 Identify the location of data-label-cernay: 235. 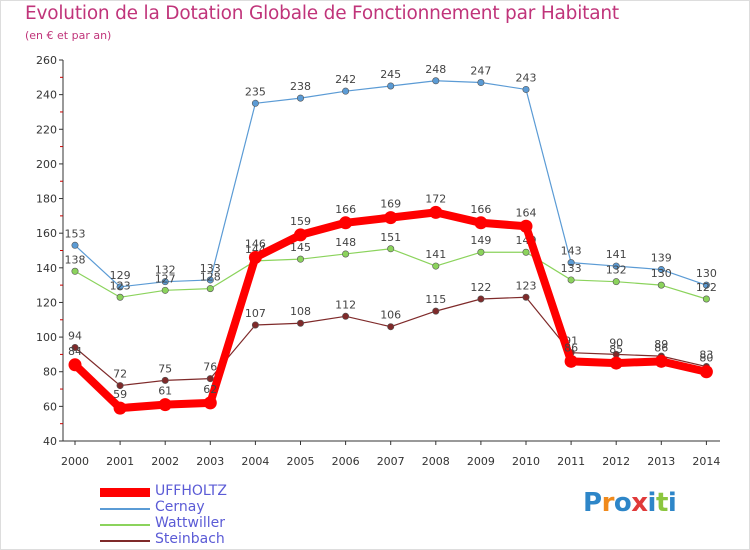
(255, 91).